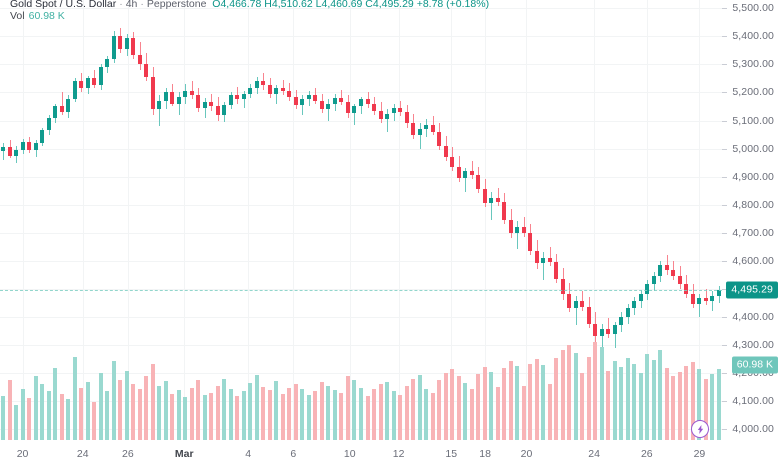 This screenshot has height=470, width=780. Describe the element at coordinates (700, 429) in the screenshot. I see `lightning-bolt-icon` at that location.